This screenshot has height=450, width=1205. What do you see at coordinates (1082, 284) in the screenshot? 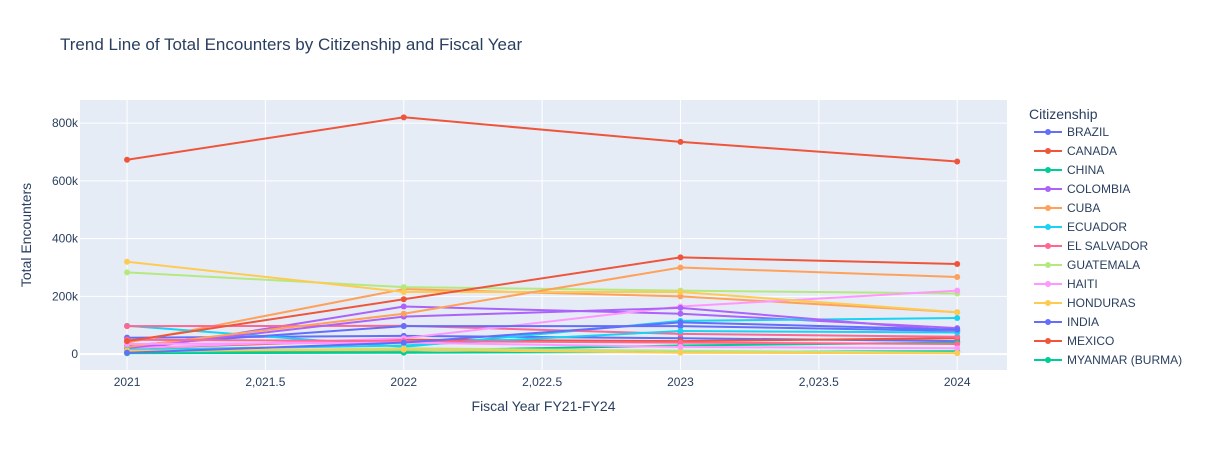
I see `legend-label: HAITI` at bounding box center [1082, 284].